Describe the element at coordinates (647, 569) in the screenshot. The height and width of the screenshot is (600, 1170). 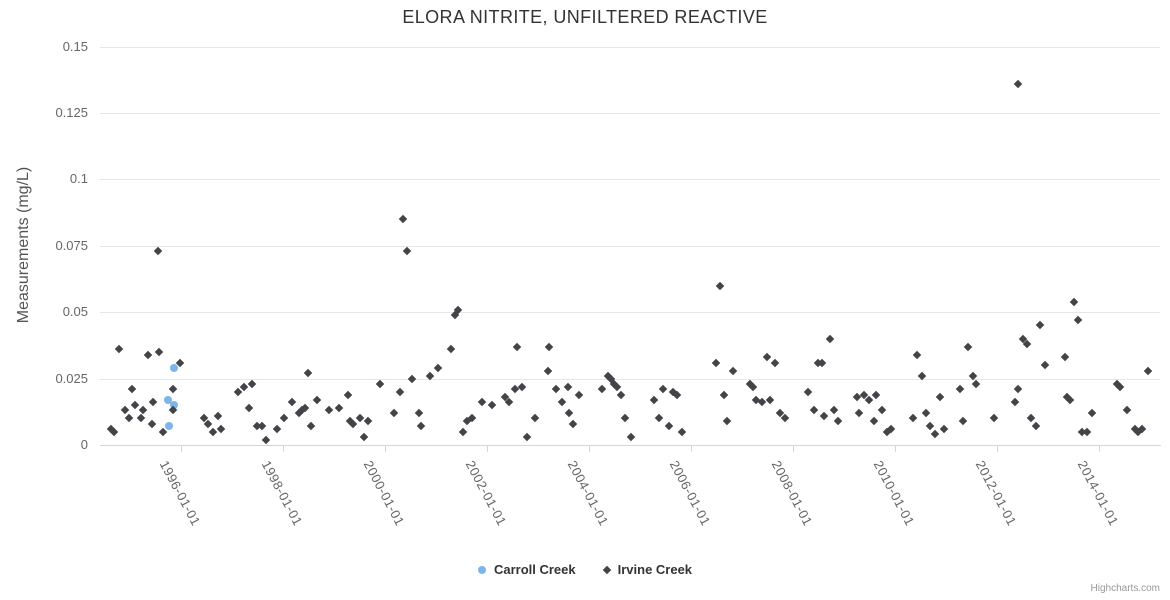
I see `legend-item-irvine-creek: Irvine Creek` at that location.